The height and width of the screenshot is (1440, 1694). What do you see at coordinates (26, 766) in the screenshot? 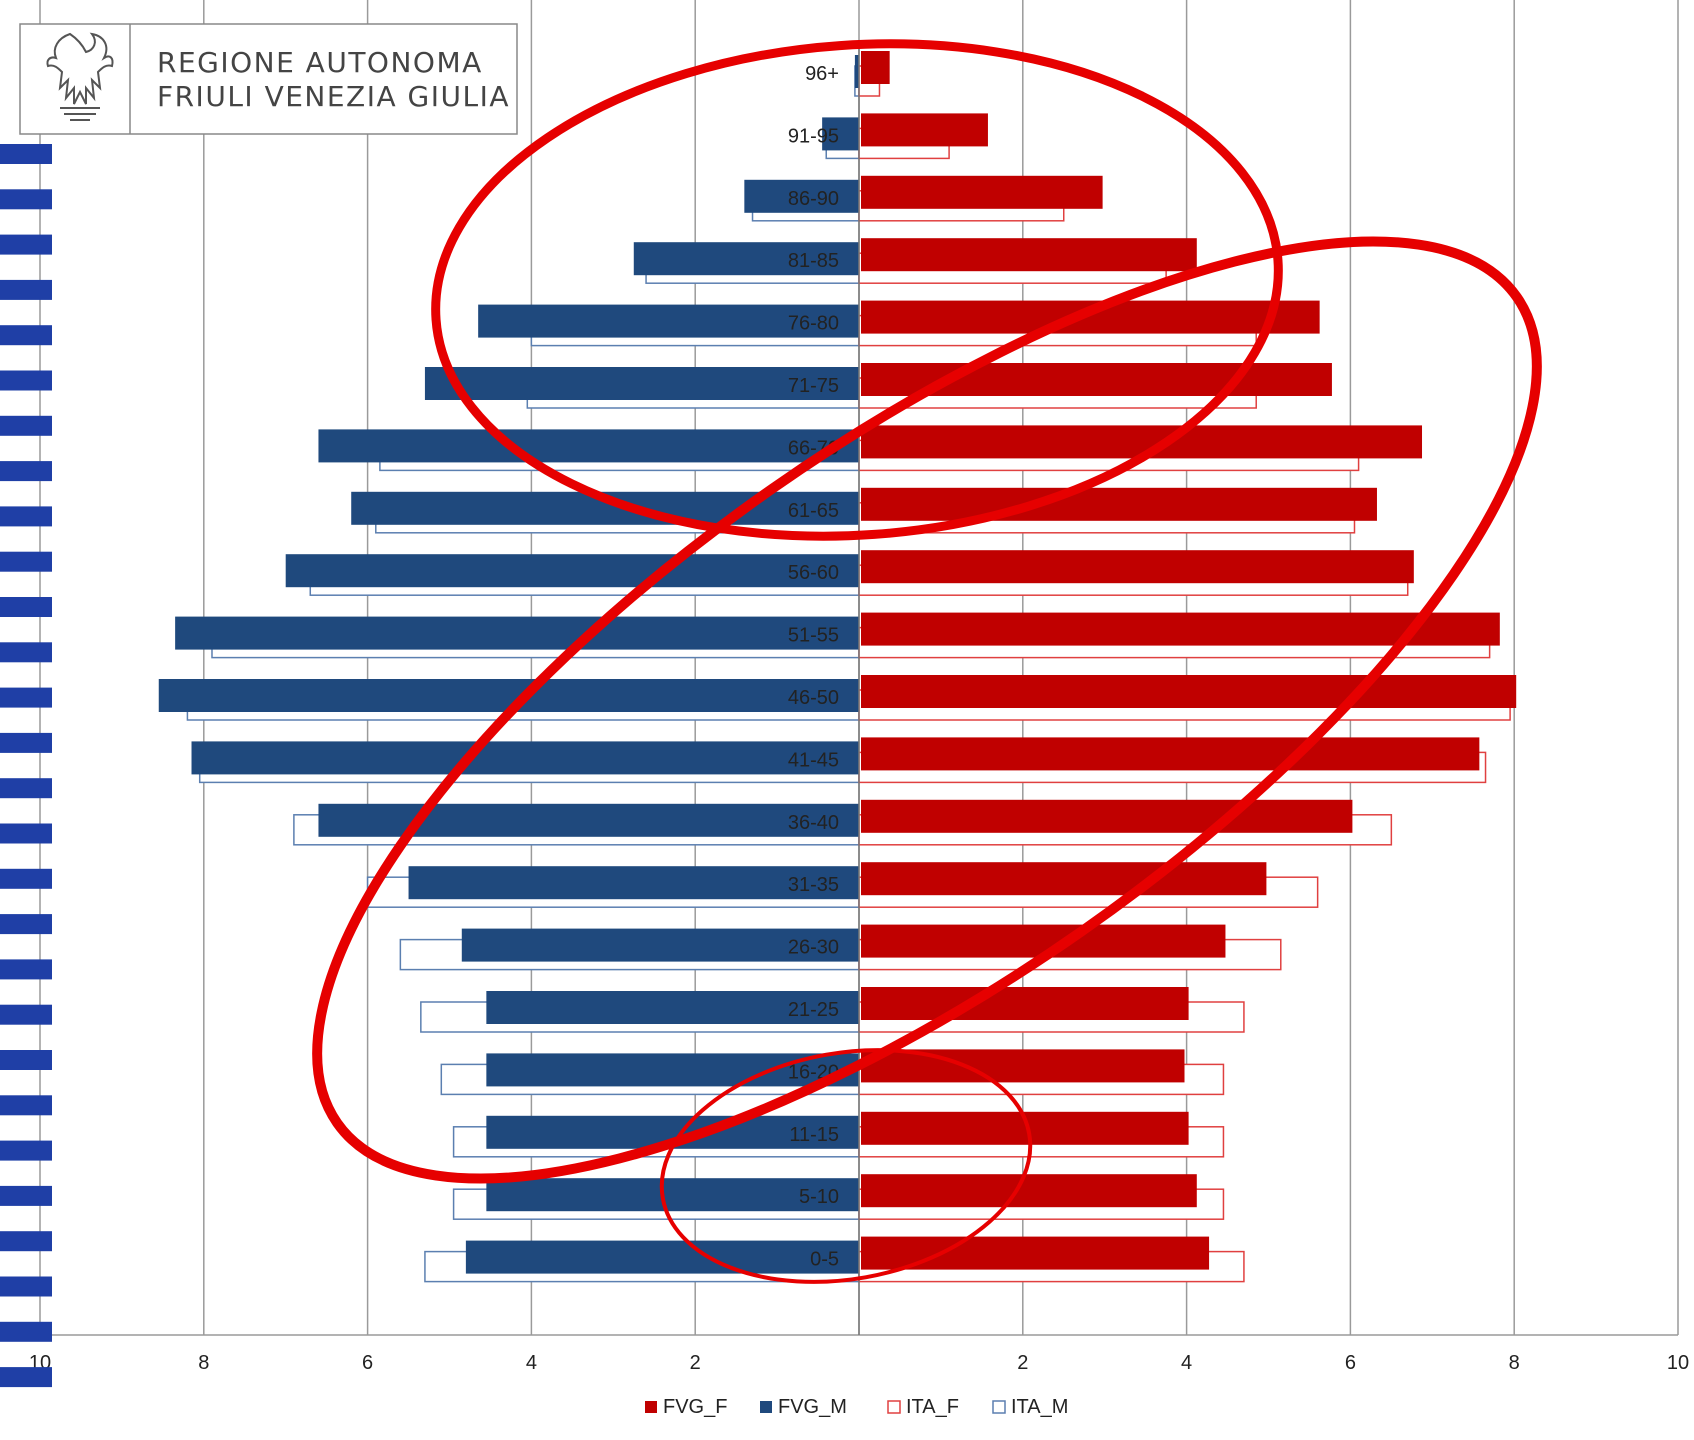
I see `left-dash-decoration` at bounding box center [26, 766].